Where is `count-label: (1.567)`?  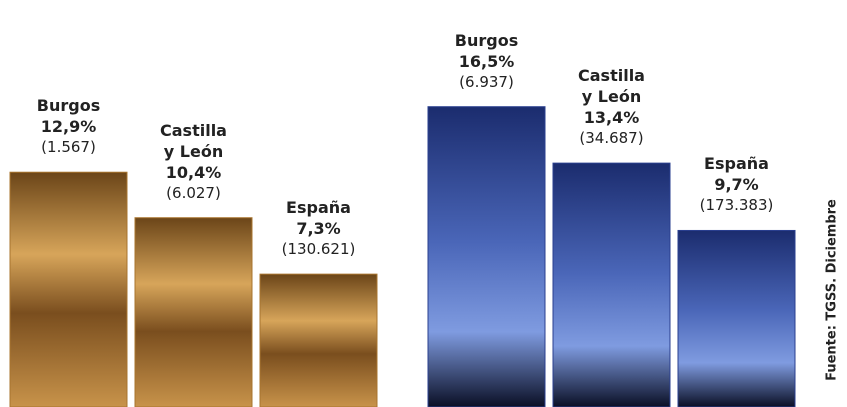
count-label: (1.567) is located at coordinates (68, 147).